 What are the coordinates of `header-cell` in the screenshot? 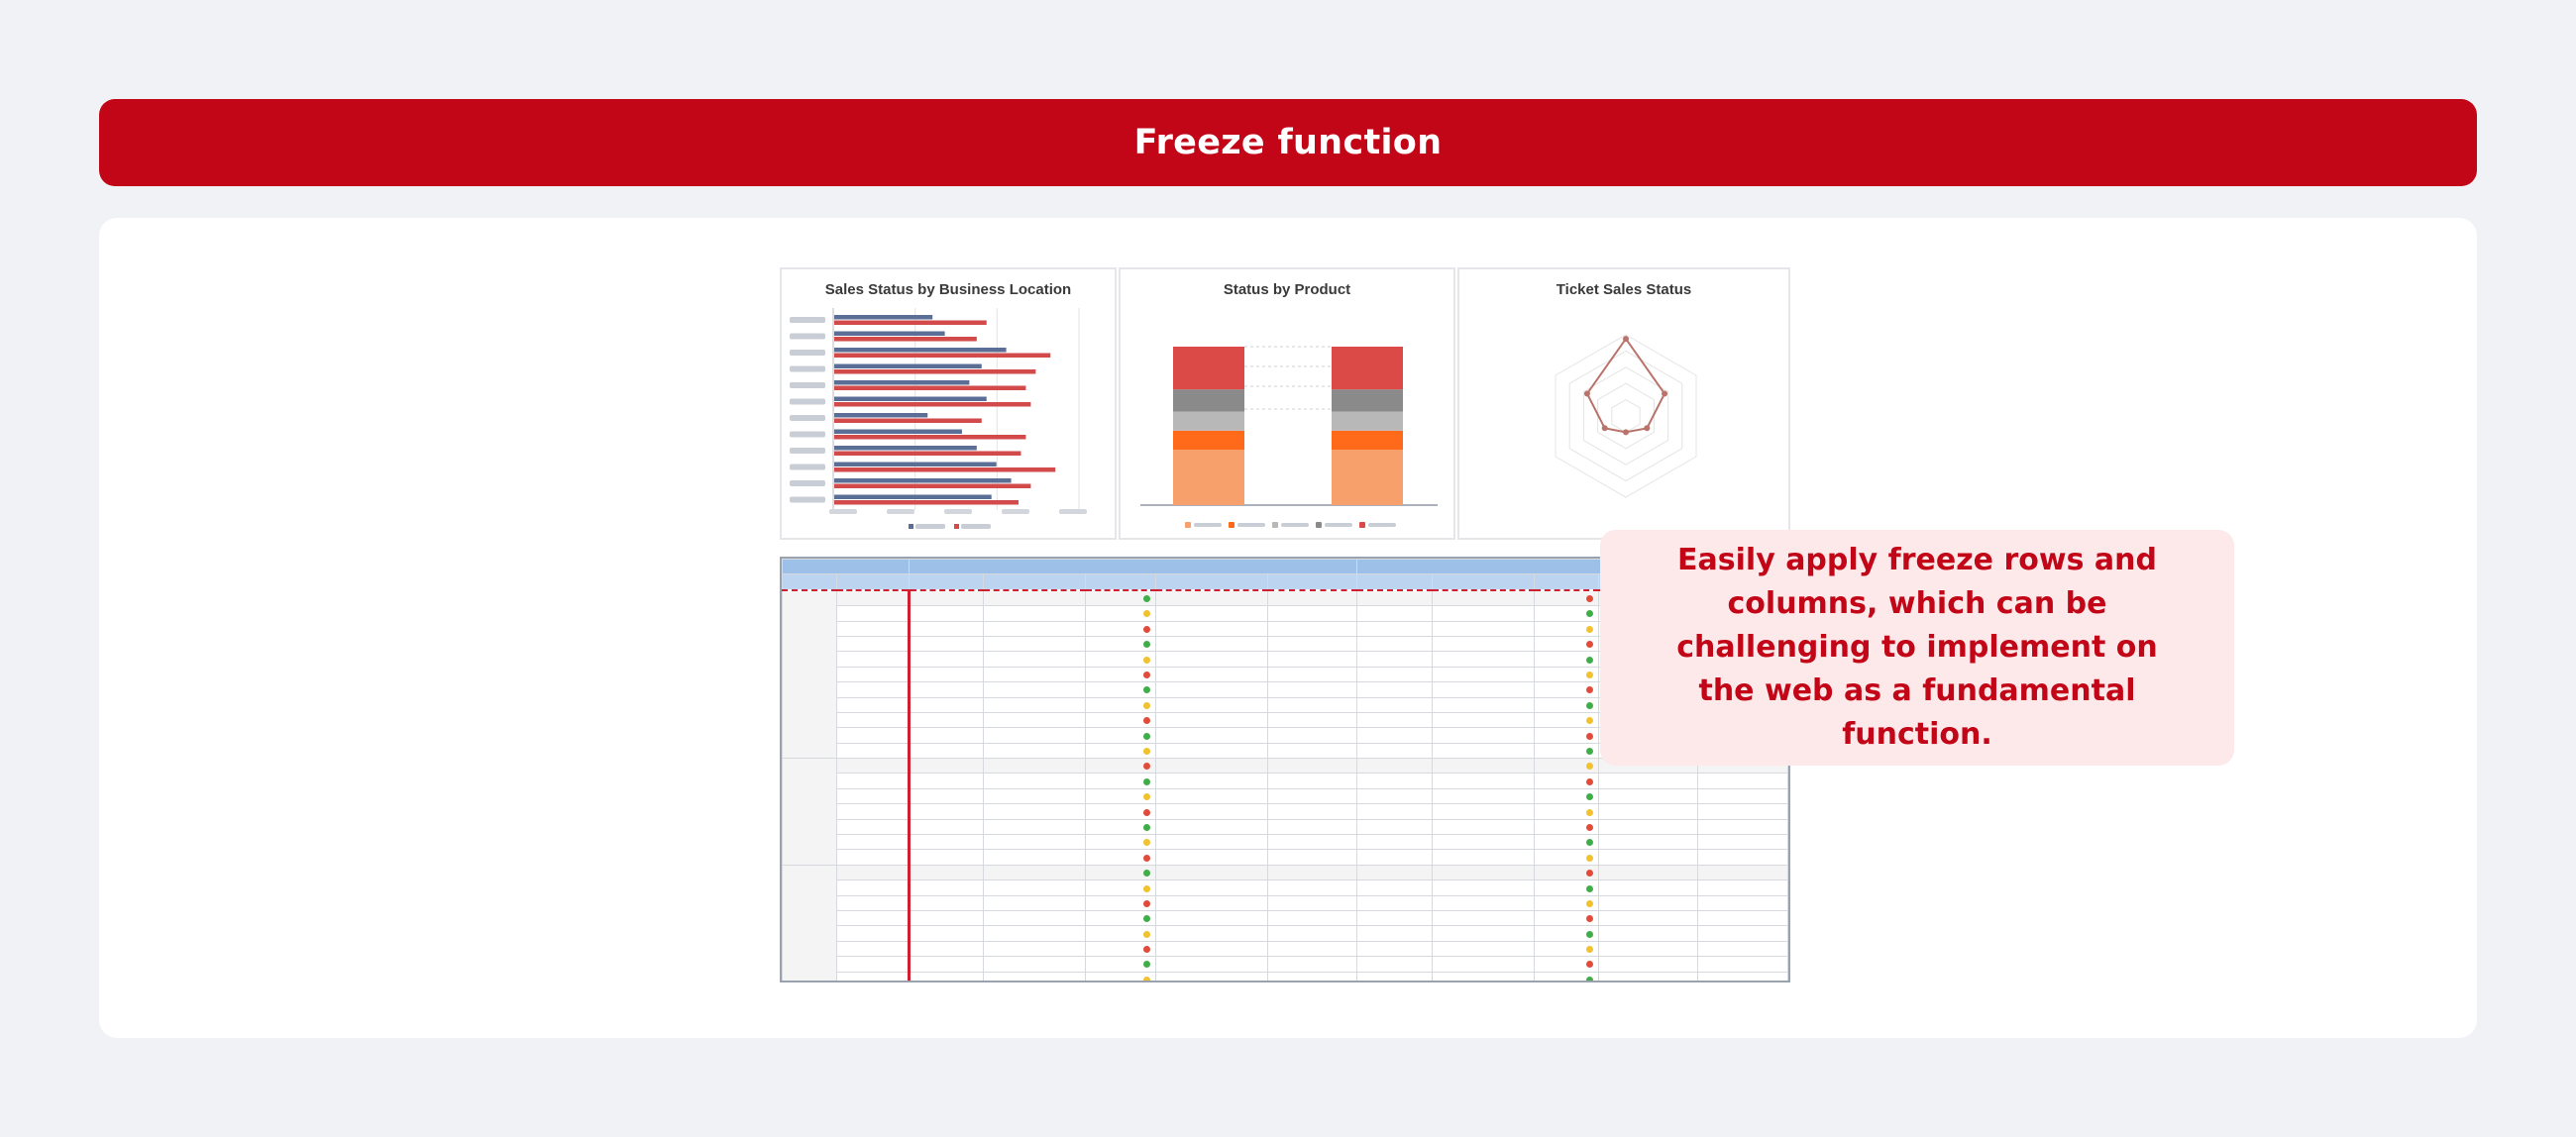 It's located at (846, 567).